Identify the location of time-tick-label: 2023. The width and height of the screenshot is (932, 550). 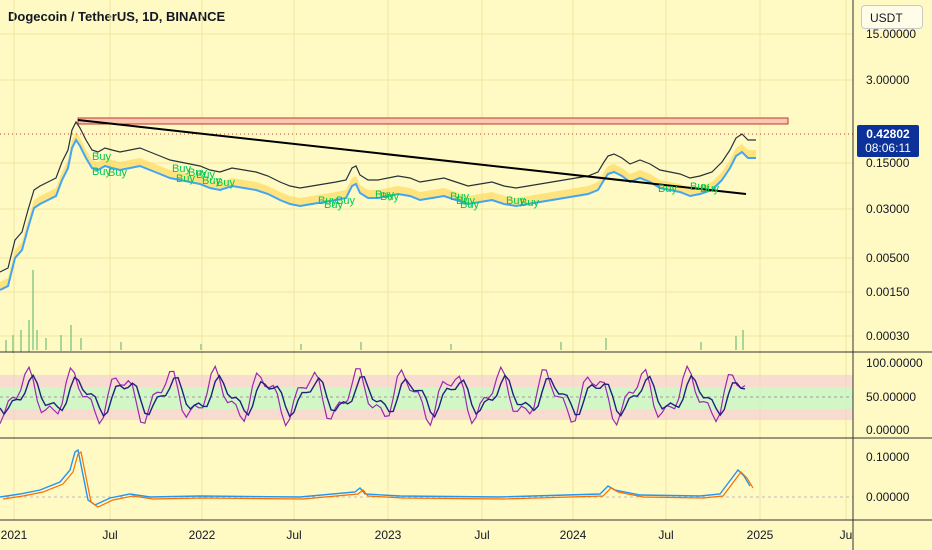
(388, 535).